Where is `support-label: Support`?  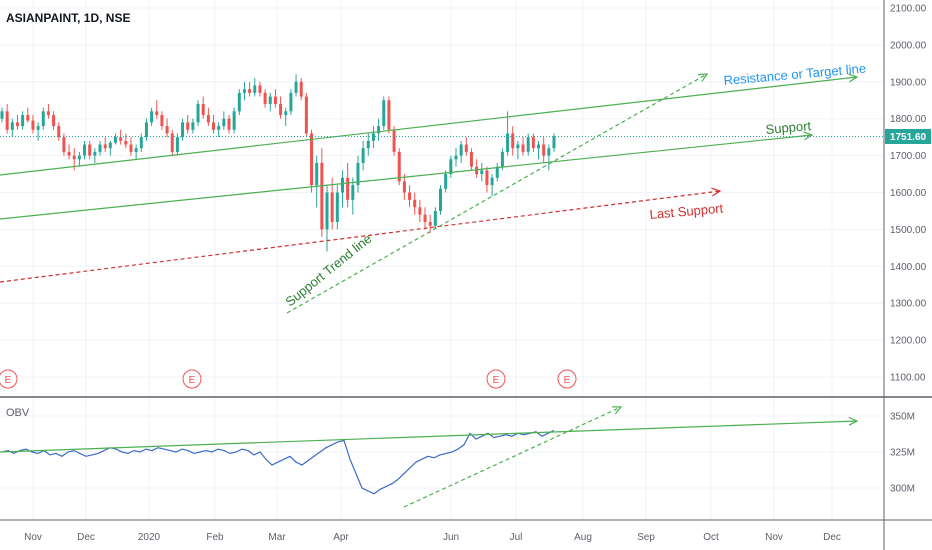
support-label: Support is located at coordinates (788, 127).